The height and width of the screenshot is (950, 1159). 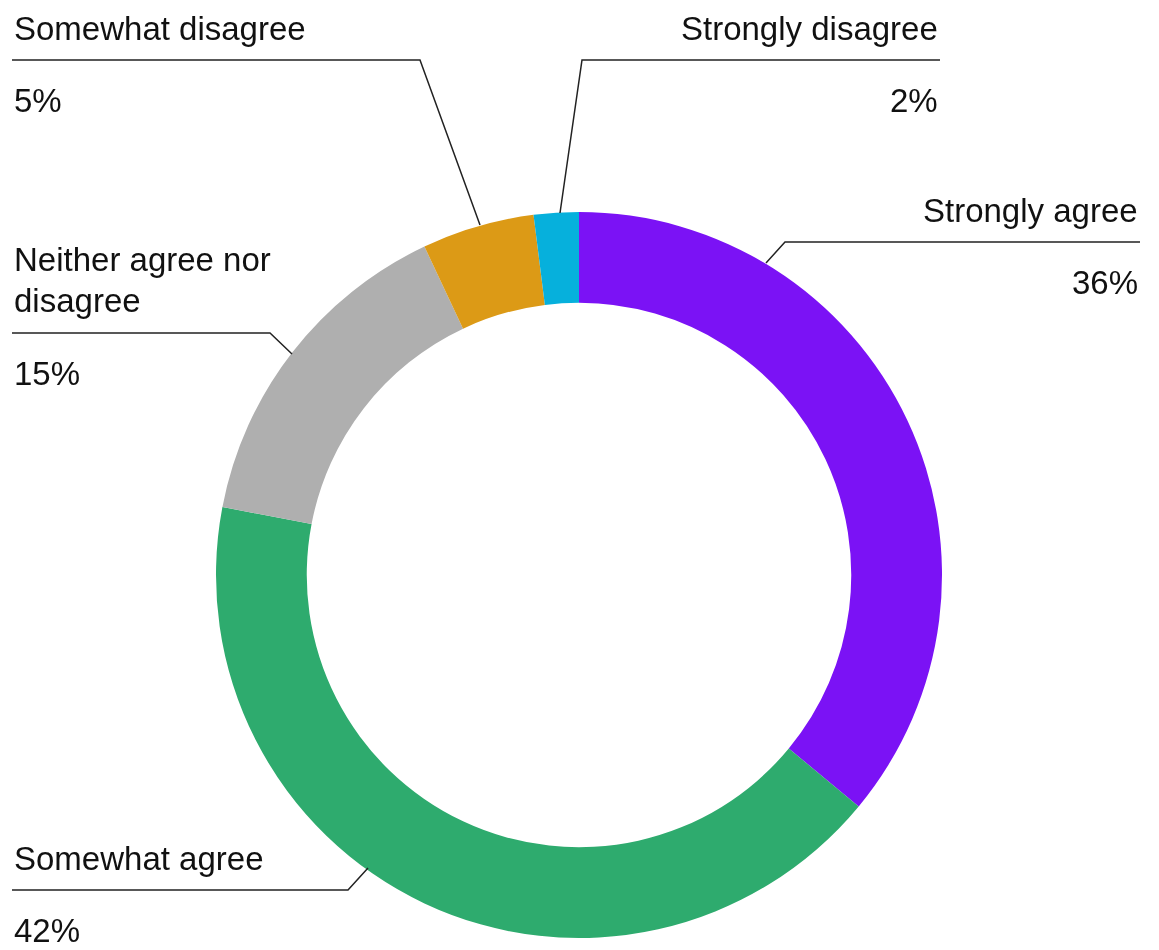 I want to click on data-label: 15%, so click(x=47, y=373).